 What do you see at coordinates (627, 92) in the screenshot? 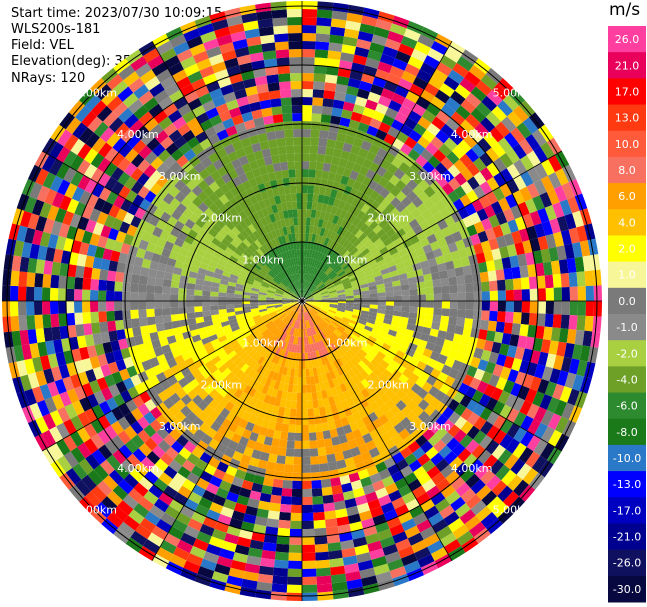
I see `colorbar-swatch` at bounding box center [627, 92].